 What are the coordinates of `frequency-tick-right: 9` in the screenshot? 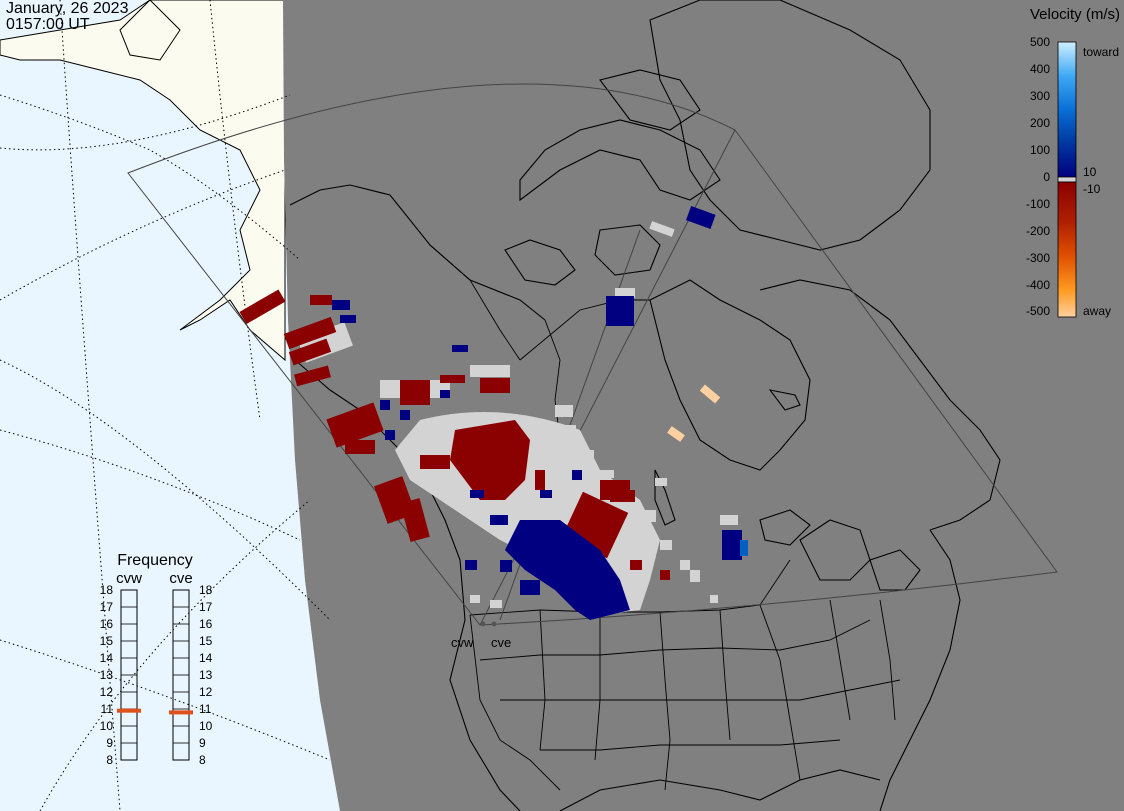 It's located at (202, 743).